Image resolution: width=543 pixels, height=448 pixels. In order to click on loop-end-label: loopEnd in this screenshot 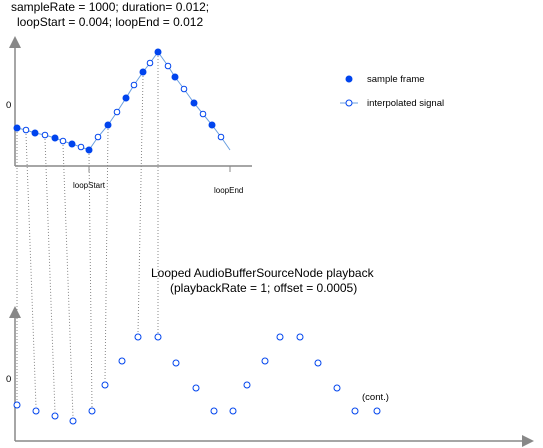, I will do `click(228, 190)`.